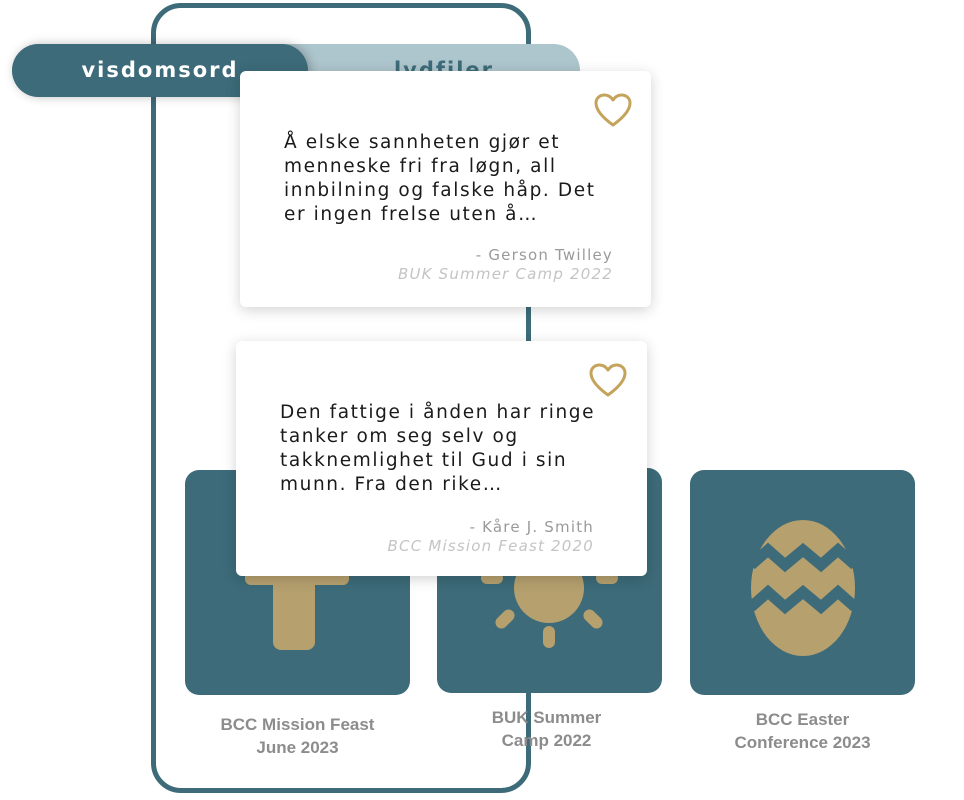  I want to click on event-label-easter-conference: BCC Easter Conference 2023, so click(802, 731).